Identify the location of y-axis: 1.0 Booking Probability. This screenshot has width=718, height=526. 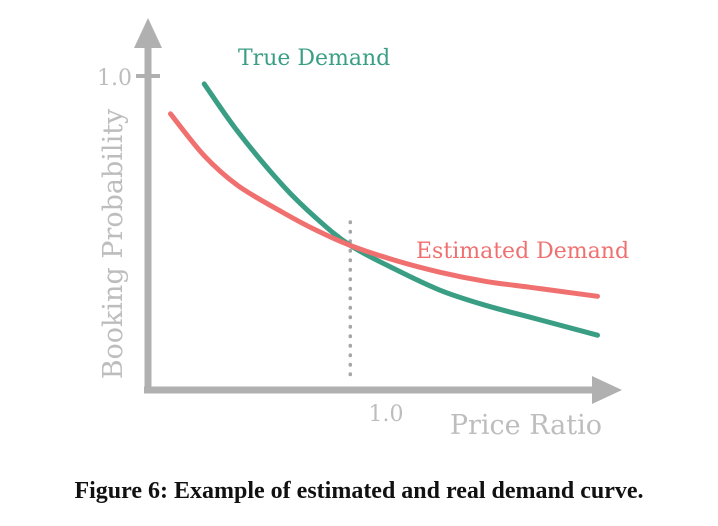
(129, 205).